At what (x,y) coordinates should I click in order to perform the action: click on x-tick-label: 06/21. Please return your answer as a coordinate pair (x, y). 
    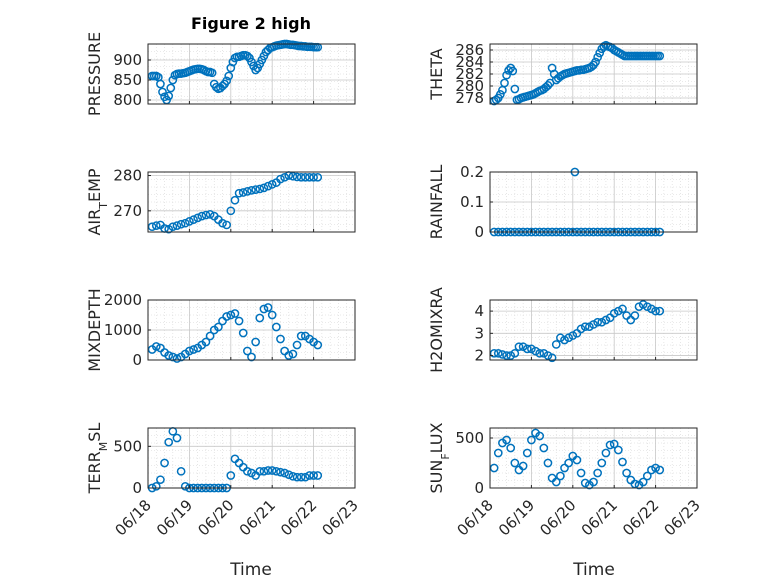
    Looking at the image, I should click on (599, 517).